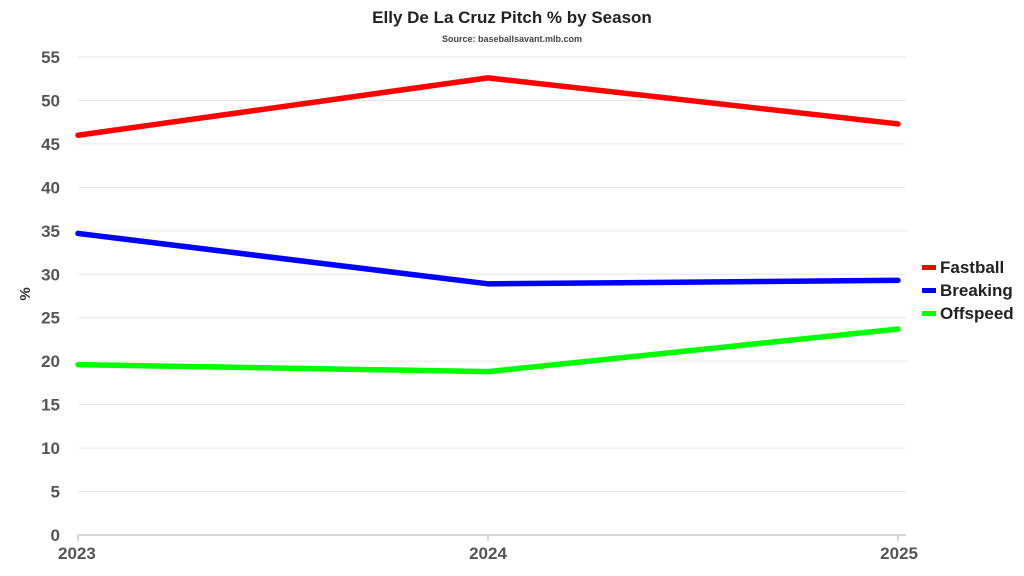 This screenshot has height=576, width=1024. What do you see at coordinates (977, 313) in the screenshot?
I see `legend-label-offspeed: Offspeed` at bounding box center [977, 313].